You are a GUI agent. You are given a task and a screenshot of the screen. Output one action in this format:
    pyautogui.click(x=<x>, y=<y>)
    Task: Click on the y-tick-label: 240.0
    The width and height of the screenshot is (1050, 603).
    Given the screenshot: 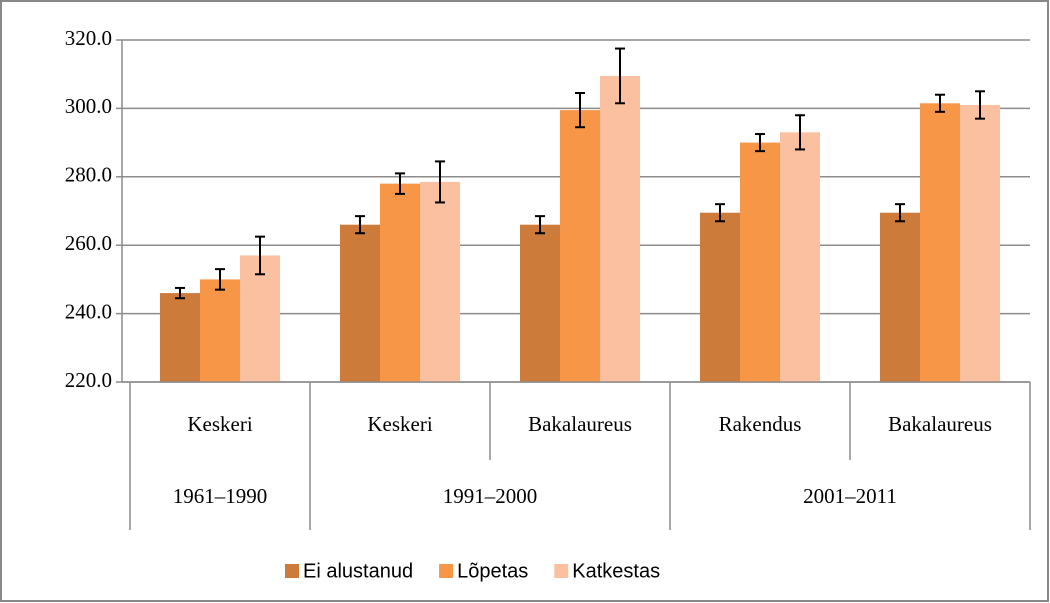 What is the action you would take?
    pyautogui.click(x=88, y=311)
    